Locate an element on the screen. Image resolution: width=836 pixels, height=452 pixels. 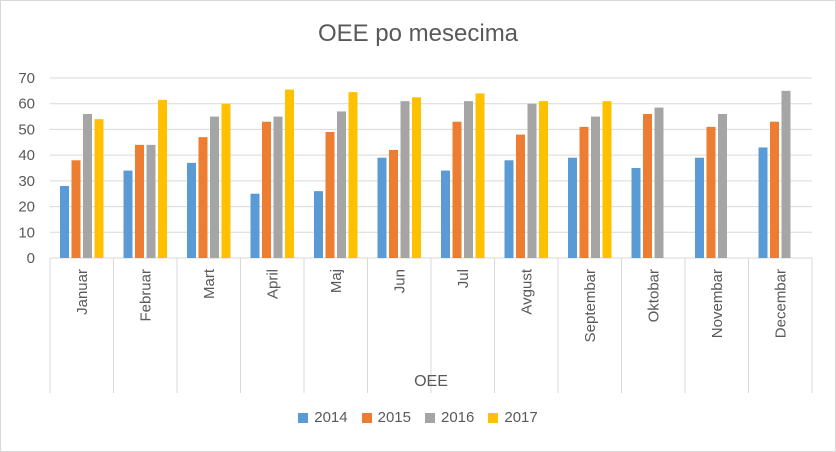
x-axis-title: OEE is located at coordinates (431, 381).